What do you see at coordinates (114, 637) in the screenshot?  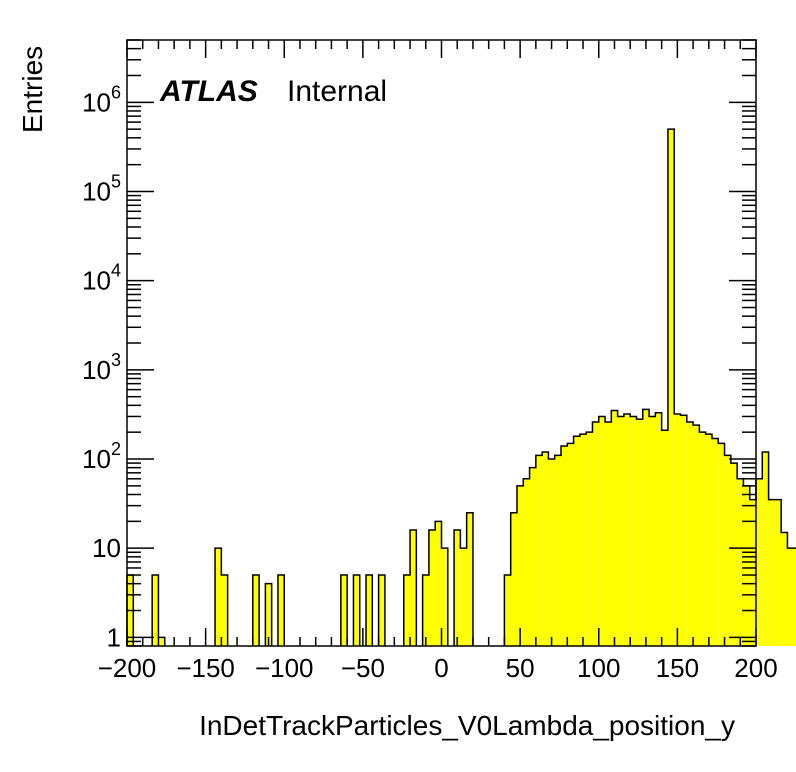 I see `y-tick-label: 1` at bounding box center [114, 637].